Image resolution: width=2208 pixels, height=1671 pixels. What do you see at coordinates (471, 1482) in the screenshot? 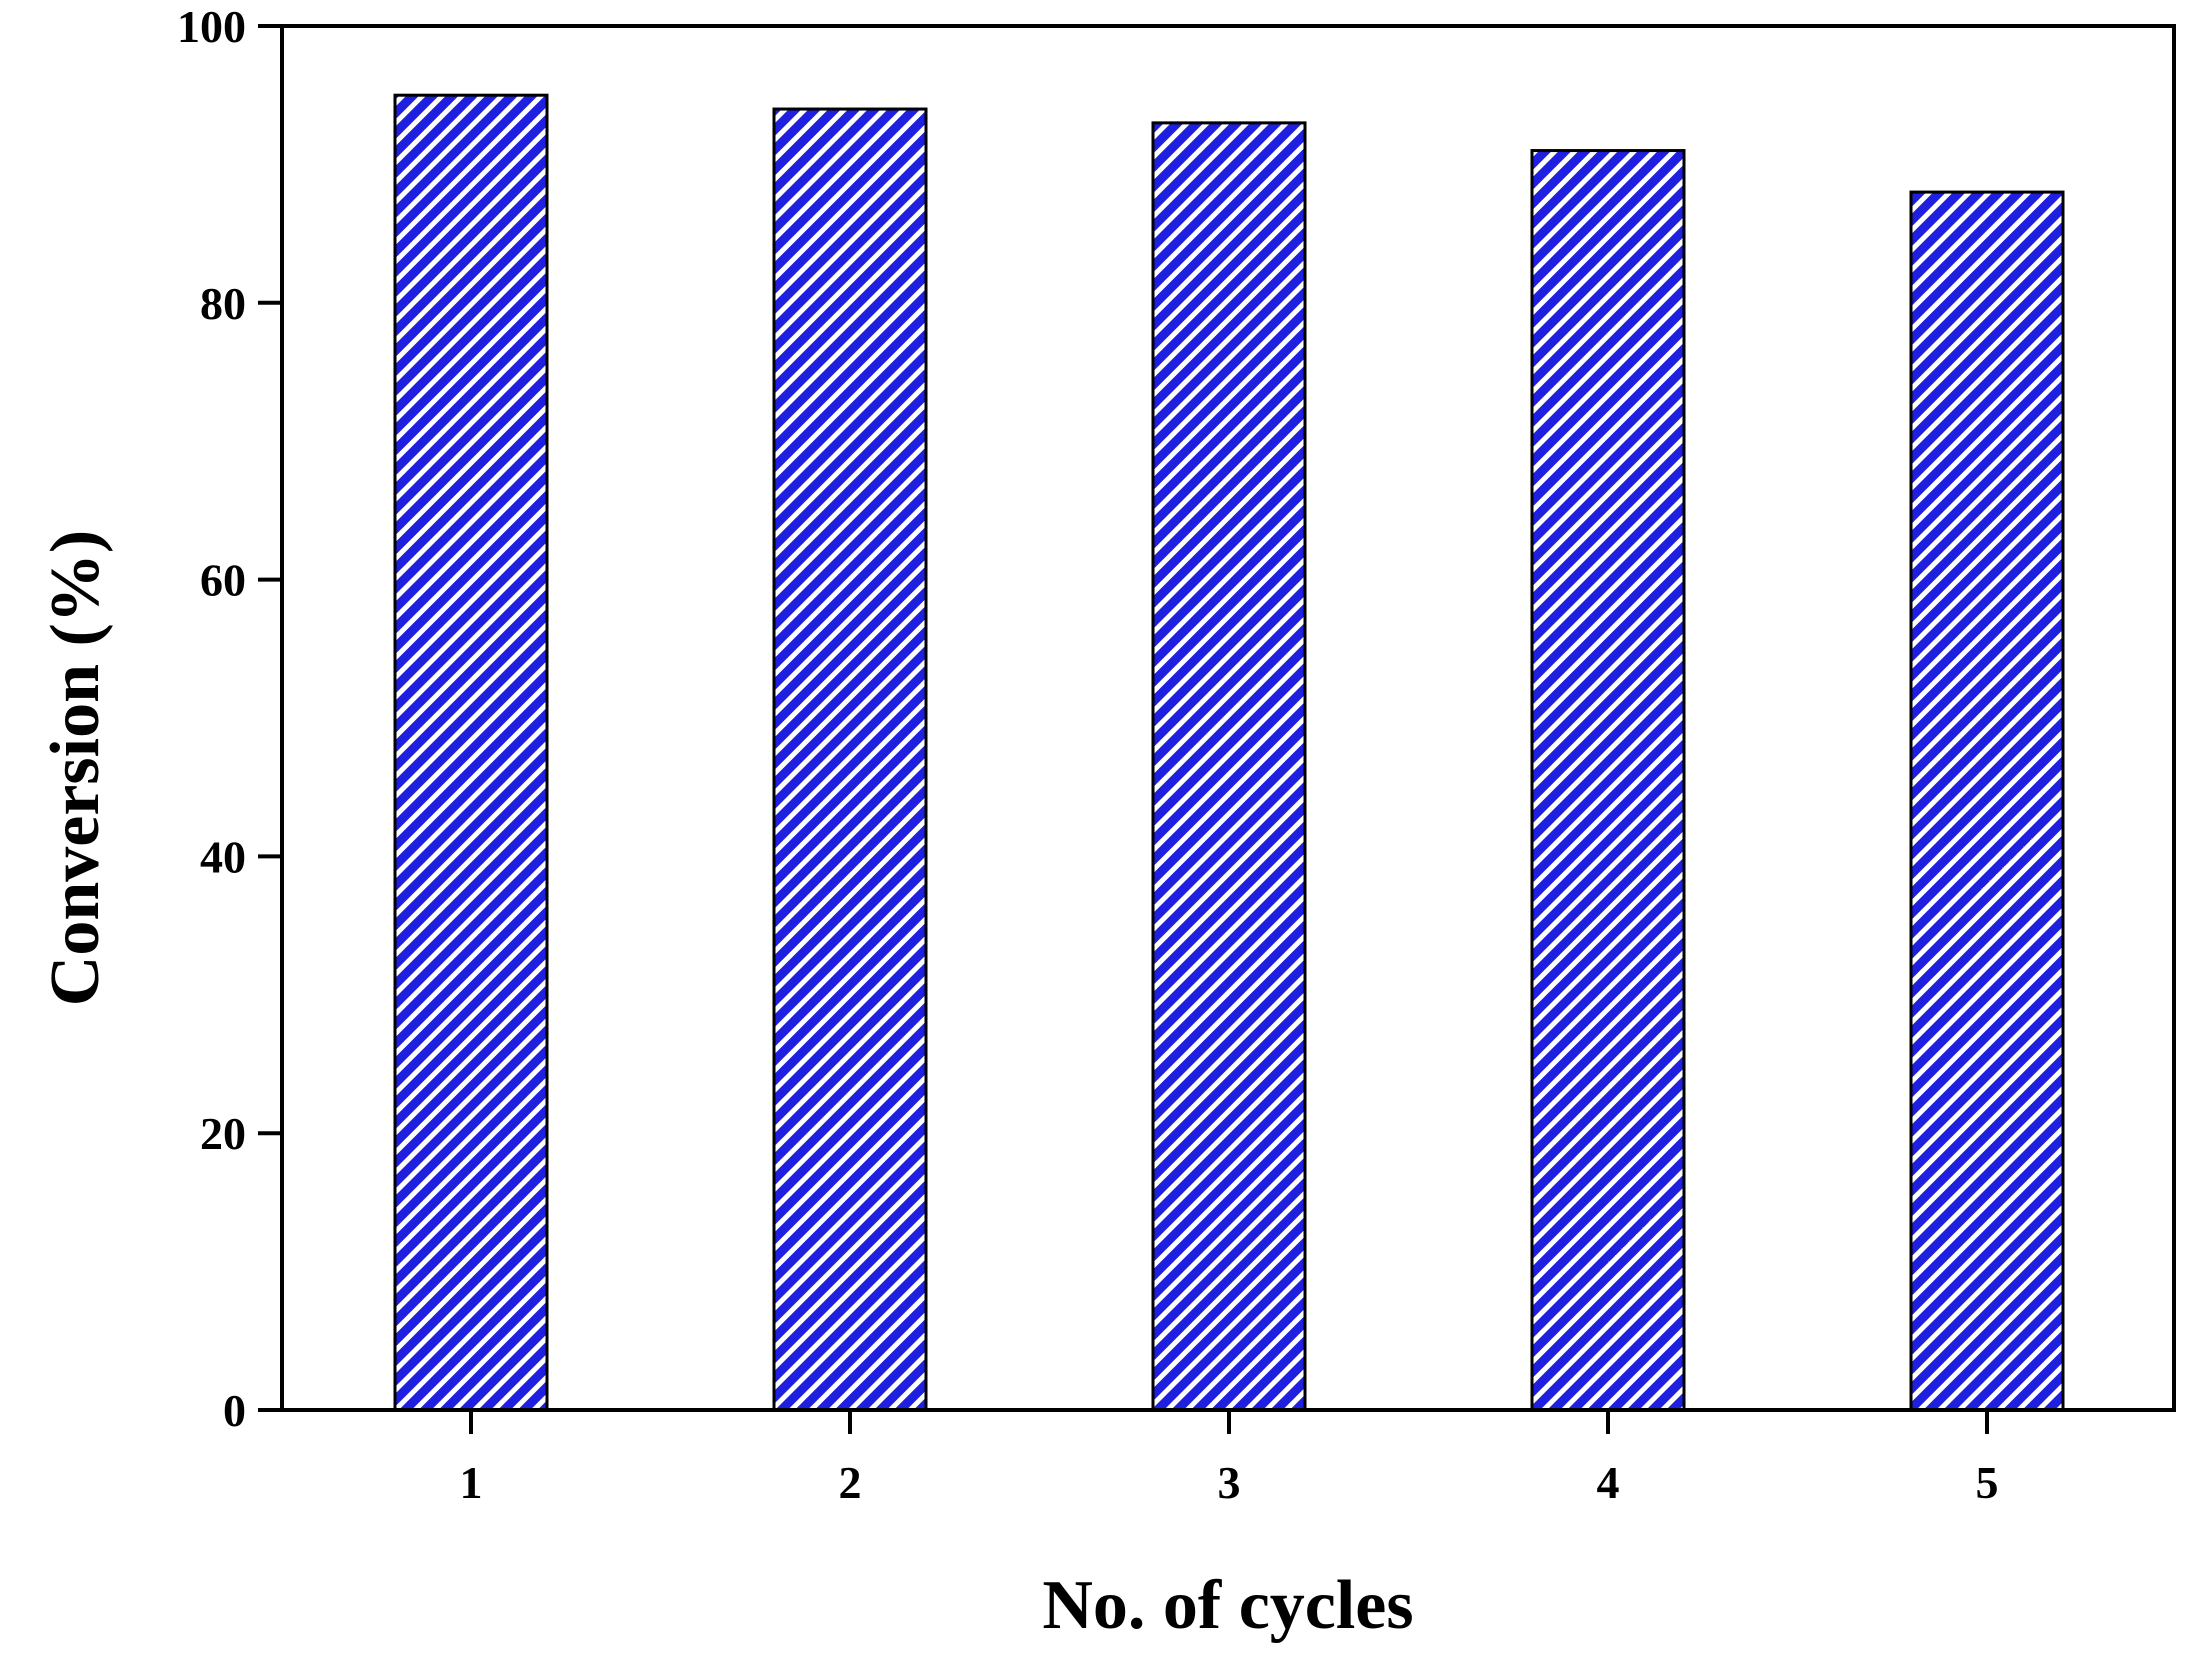
I see `x-tick-label: 1` at bounding box center [471, 1482].